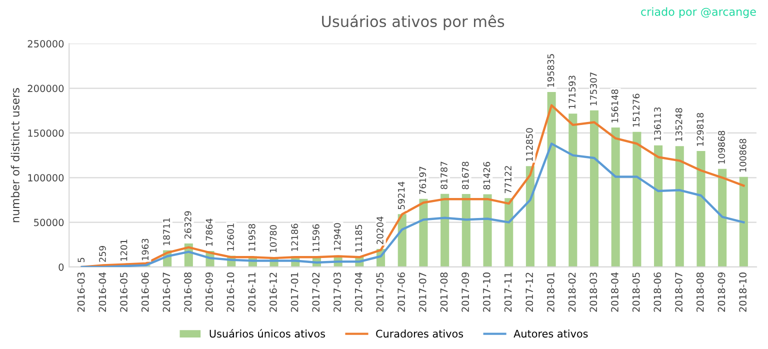 The width and height of the screenshot is (768, 349). What do you see at coordinates (530, 292) in the screenshot?
I see `x-tick-label: 2017-12` at bounding box center [530, 292].